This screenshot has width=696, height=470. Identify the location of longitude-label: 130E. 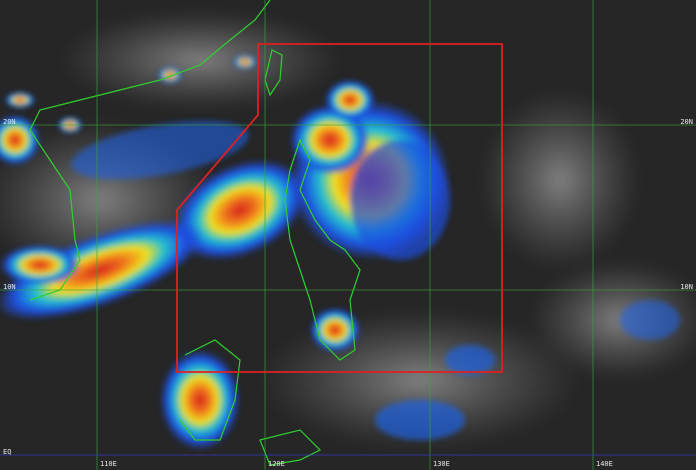
(441, 464).